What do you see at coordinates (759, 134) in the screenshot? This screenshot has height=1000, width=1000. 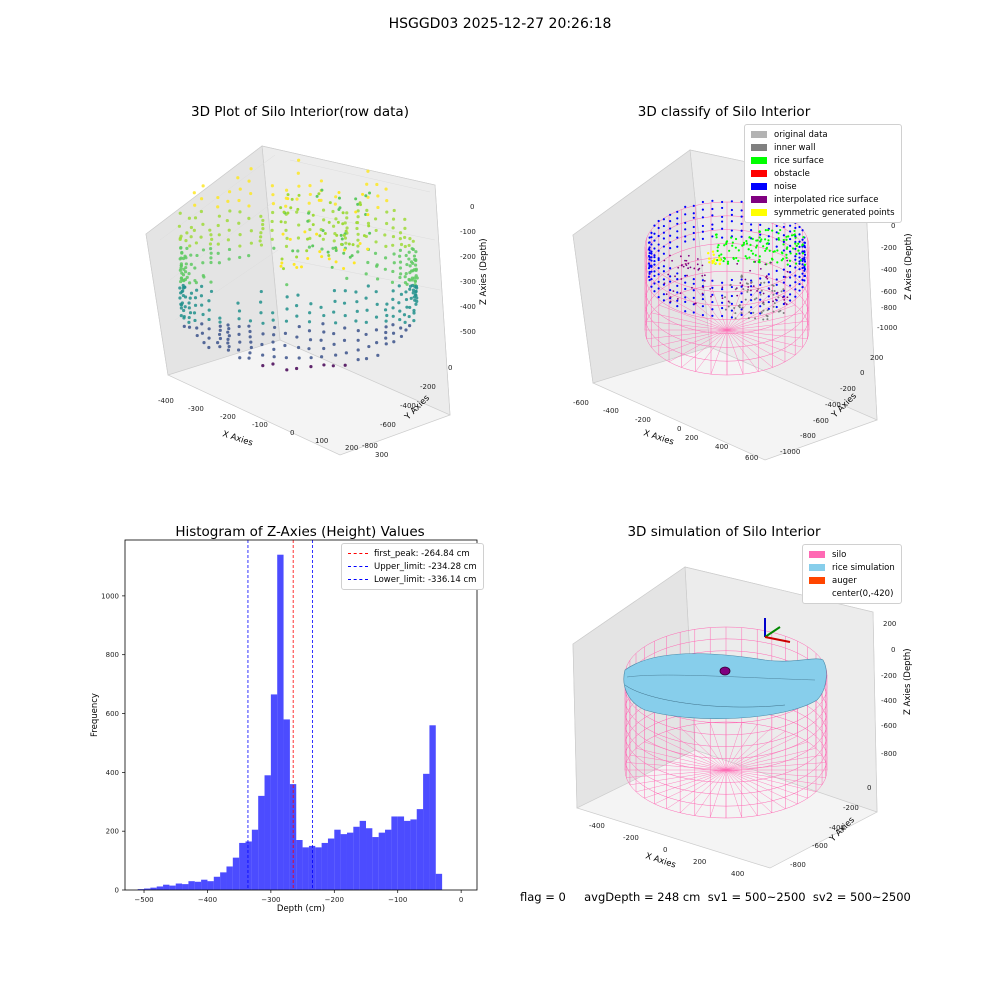 I see `swatch-original-data` at bounding box center [759, 134].